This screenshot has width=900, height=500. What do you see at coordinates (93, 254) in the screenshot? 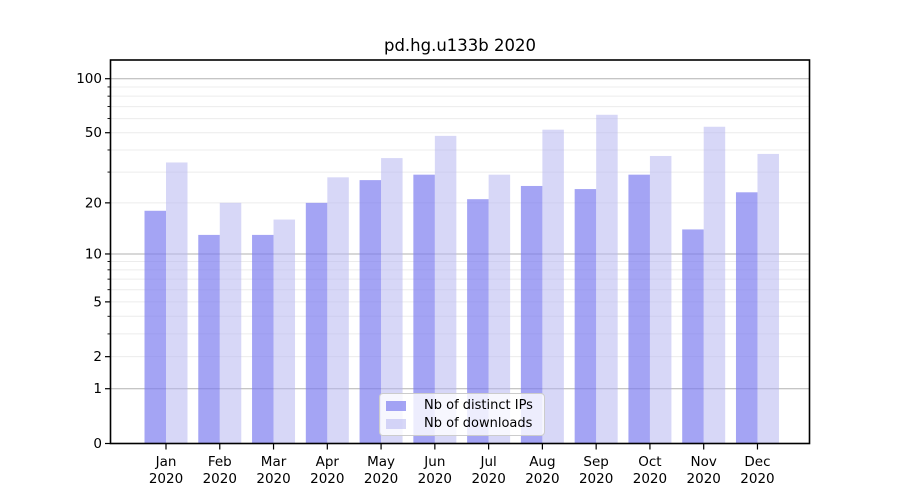
I see `y-tick-label: 10` at bounding box center [93, 254].